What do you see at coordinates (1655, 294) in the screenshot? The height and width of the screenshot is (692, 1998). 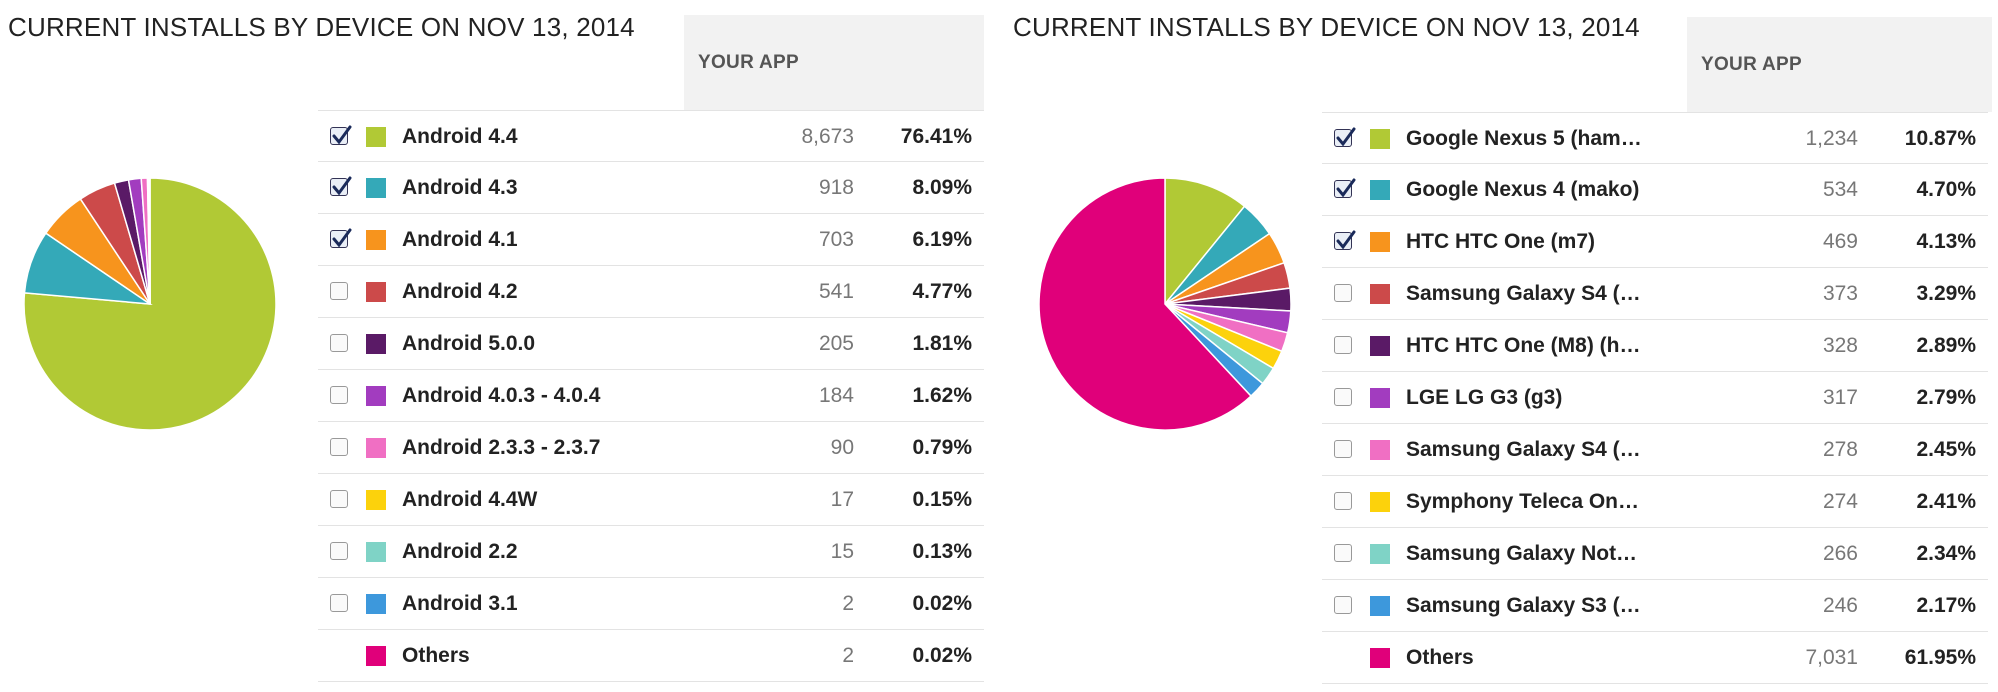 I see `legend-row: Samsung Galaxy S4 (… 373 3.29%` at bounding box center [1655, 294].